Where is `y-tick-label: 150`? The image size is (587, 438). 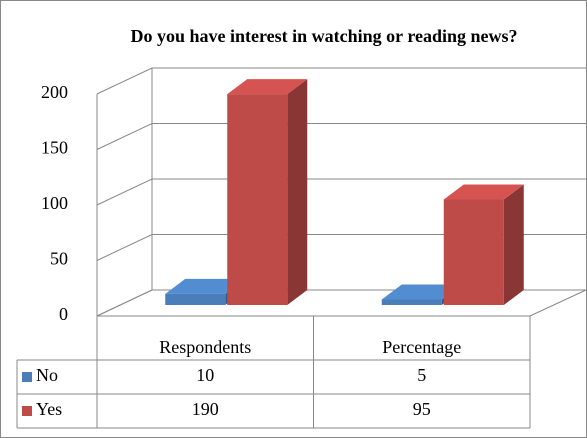
y-tick-label: 150 is located at coordinates (54, 148).